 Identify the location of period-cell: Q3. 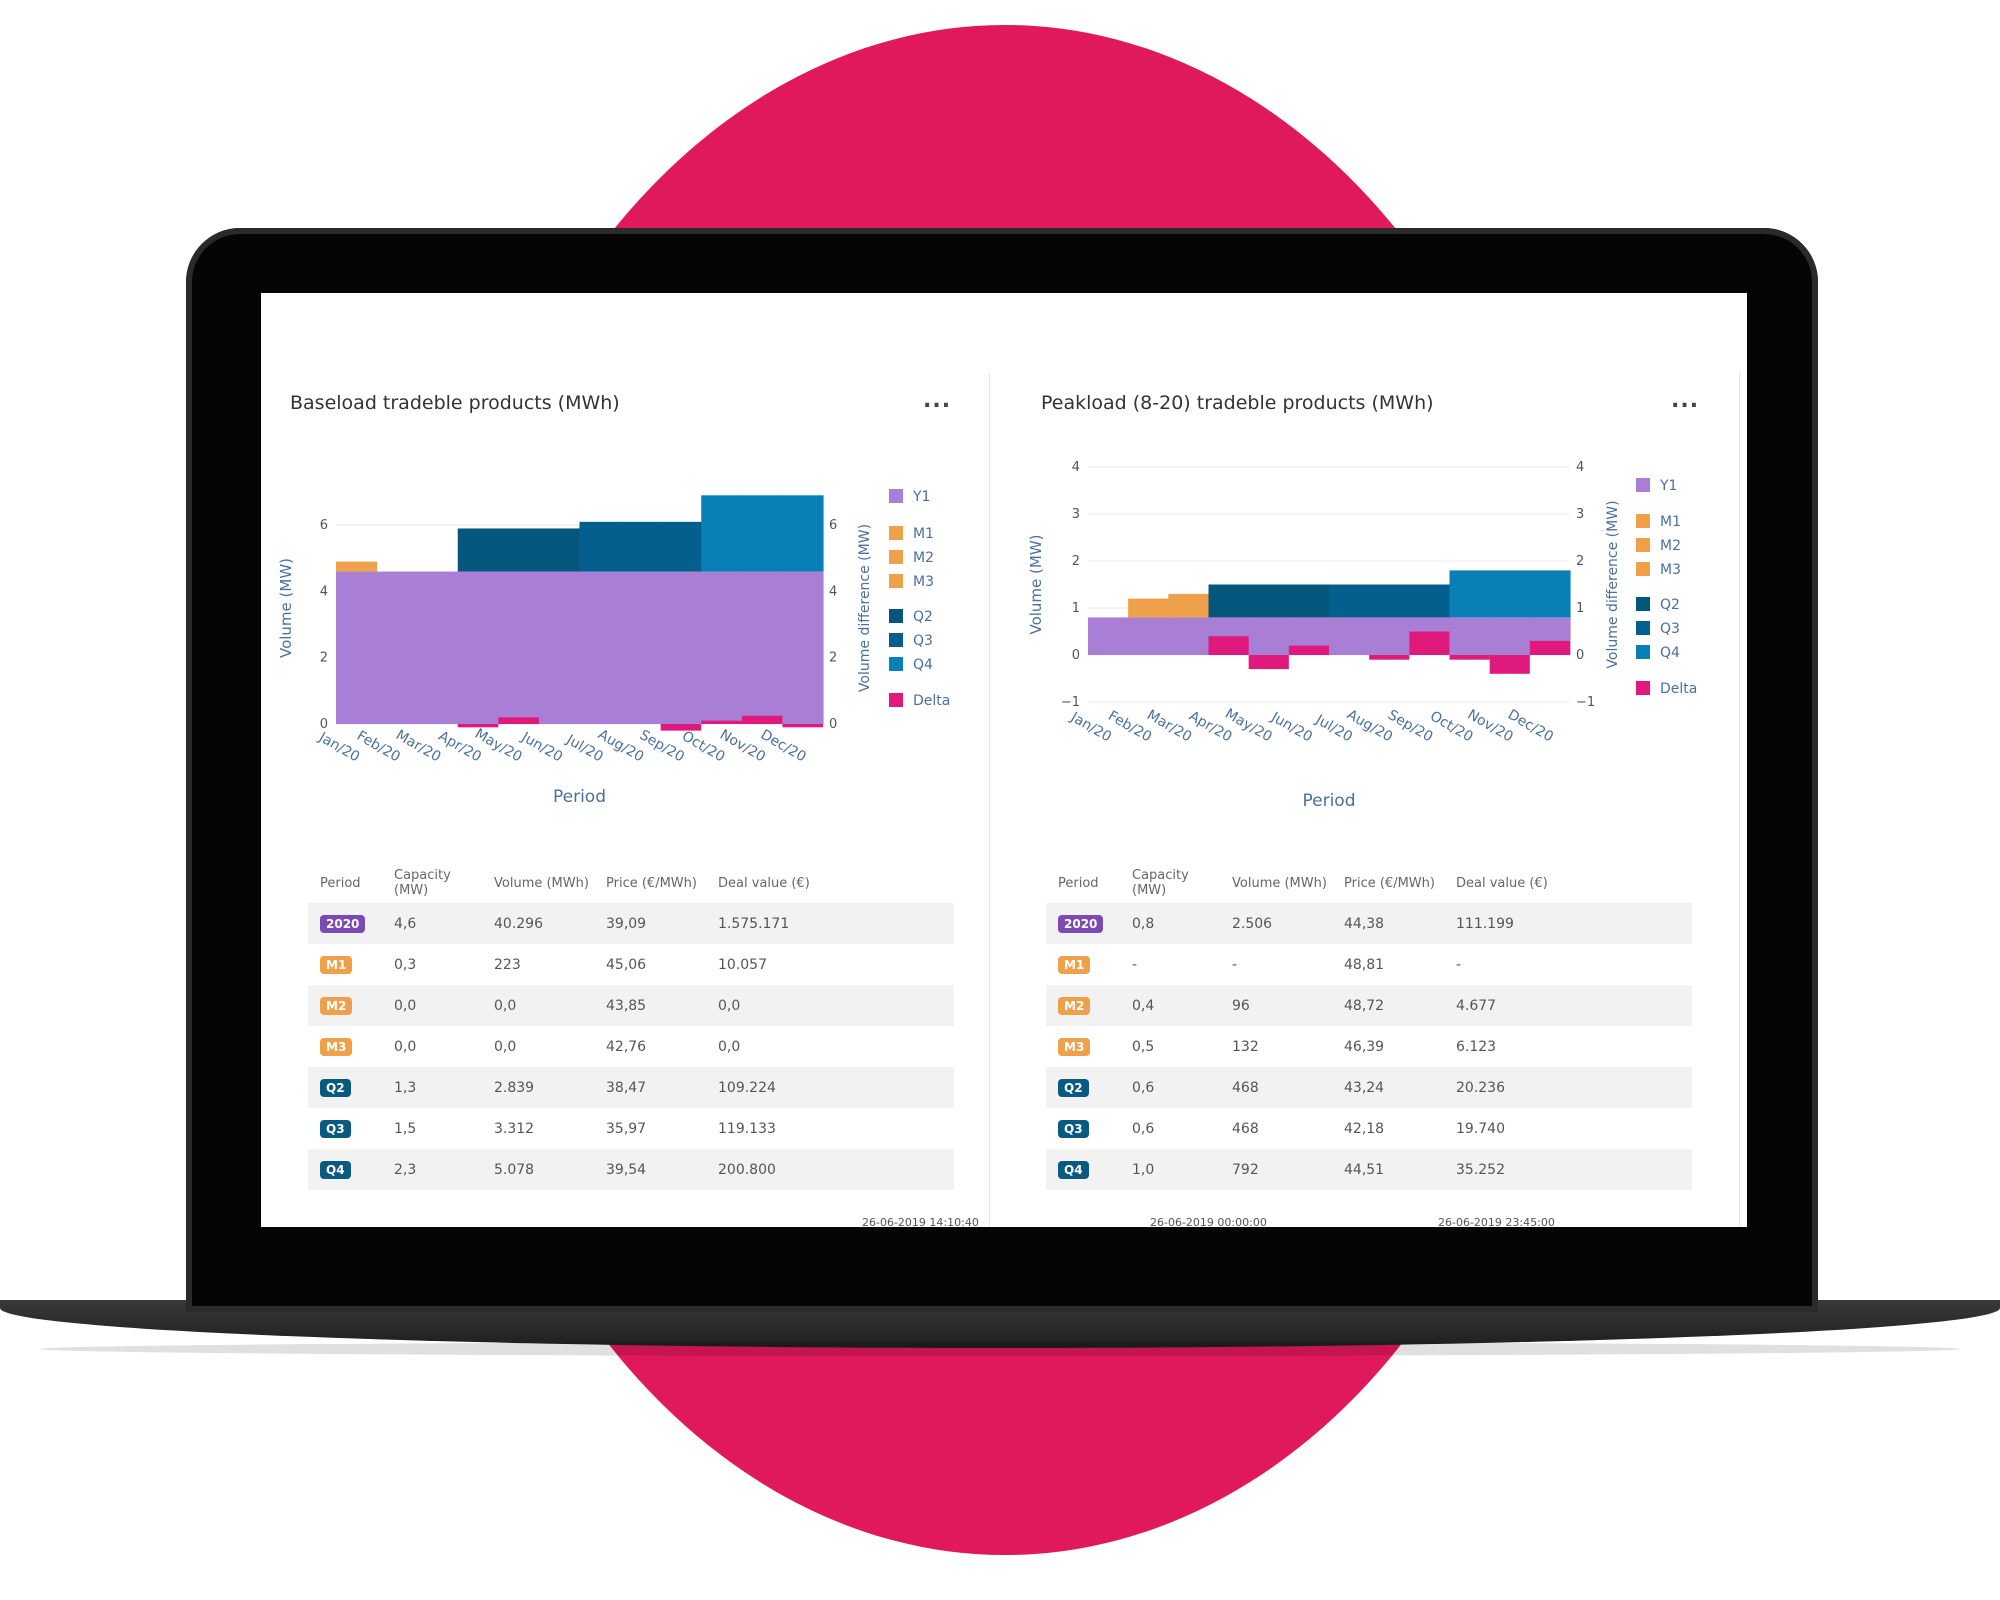
(1083, 1128).